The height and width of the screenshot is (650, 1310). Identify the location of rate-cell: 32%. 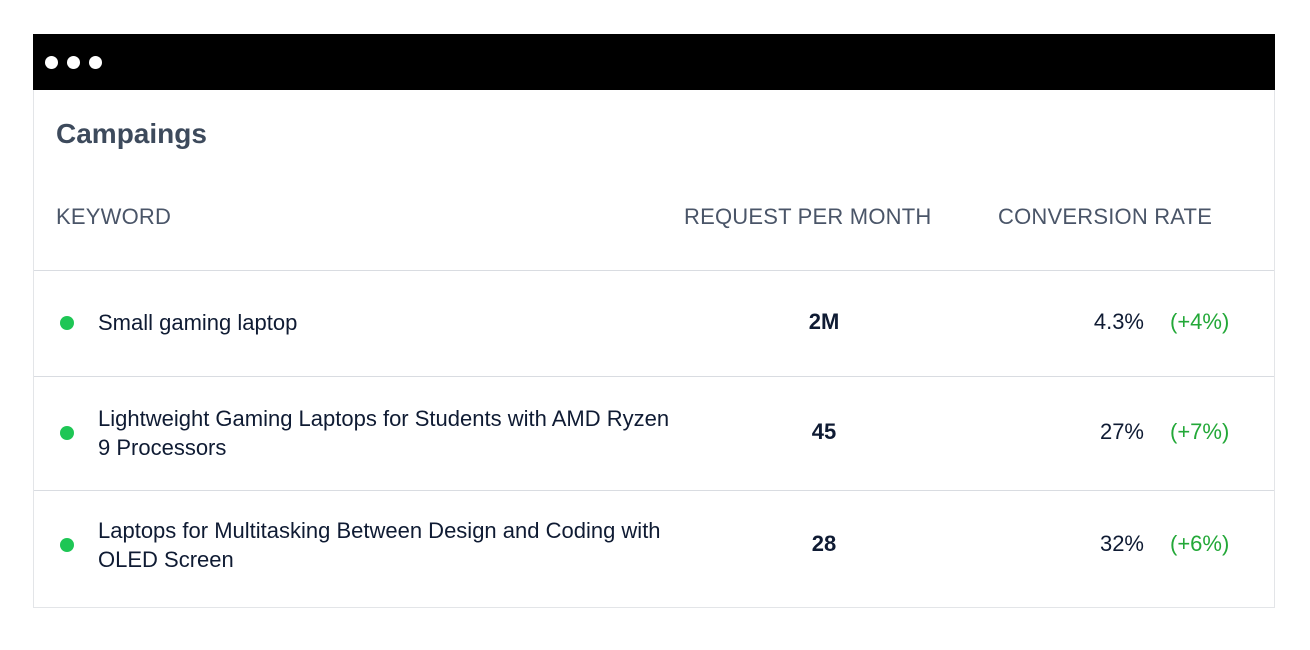
(1121, 543).